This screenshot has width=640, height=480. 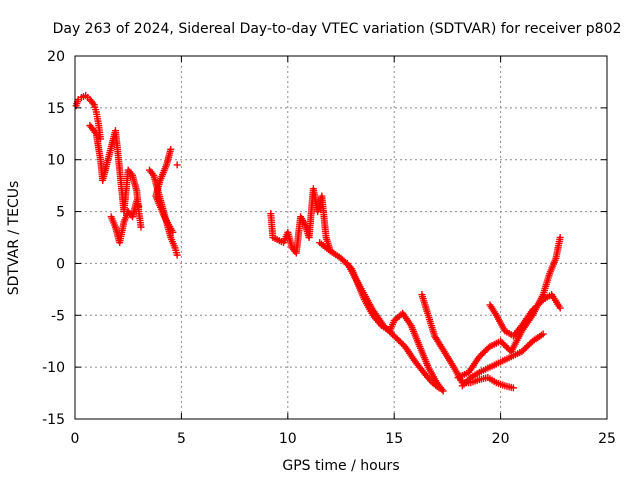 What do you see at coordinates (607, 439) in the screenshot?
I see `x-tick-label: 25` at bounding box center [607, 439].